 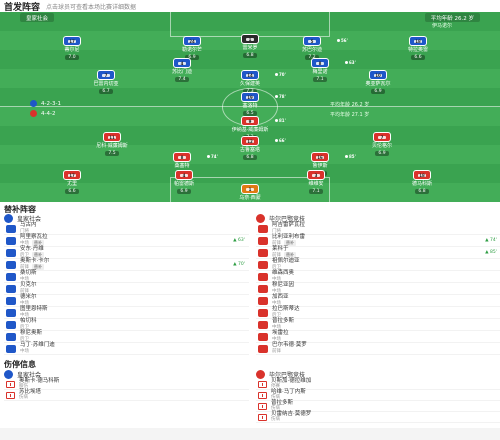 I want to click on home-team-name: 皇家社会, so click(x=37, y=18).